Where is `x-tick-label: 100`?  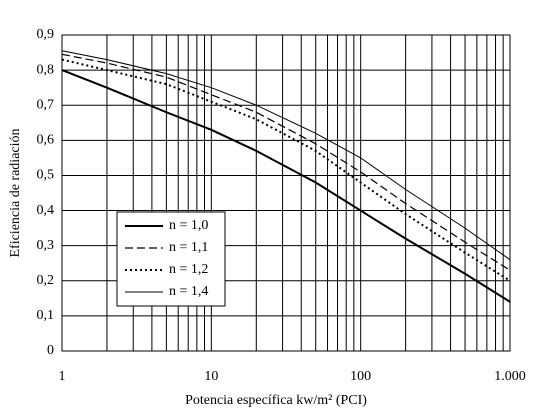 x-tick-label: 100 is located at coordinates (360, 376).